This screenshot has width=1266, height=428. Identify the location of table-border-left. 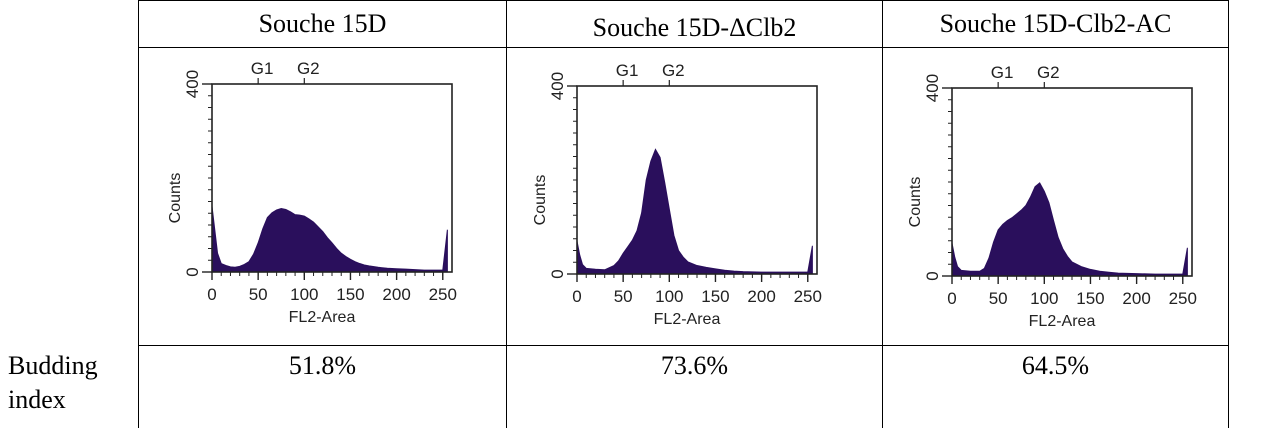
(138, 214).